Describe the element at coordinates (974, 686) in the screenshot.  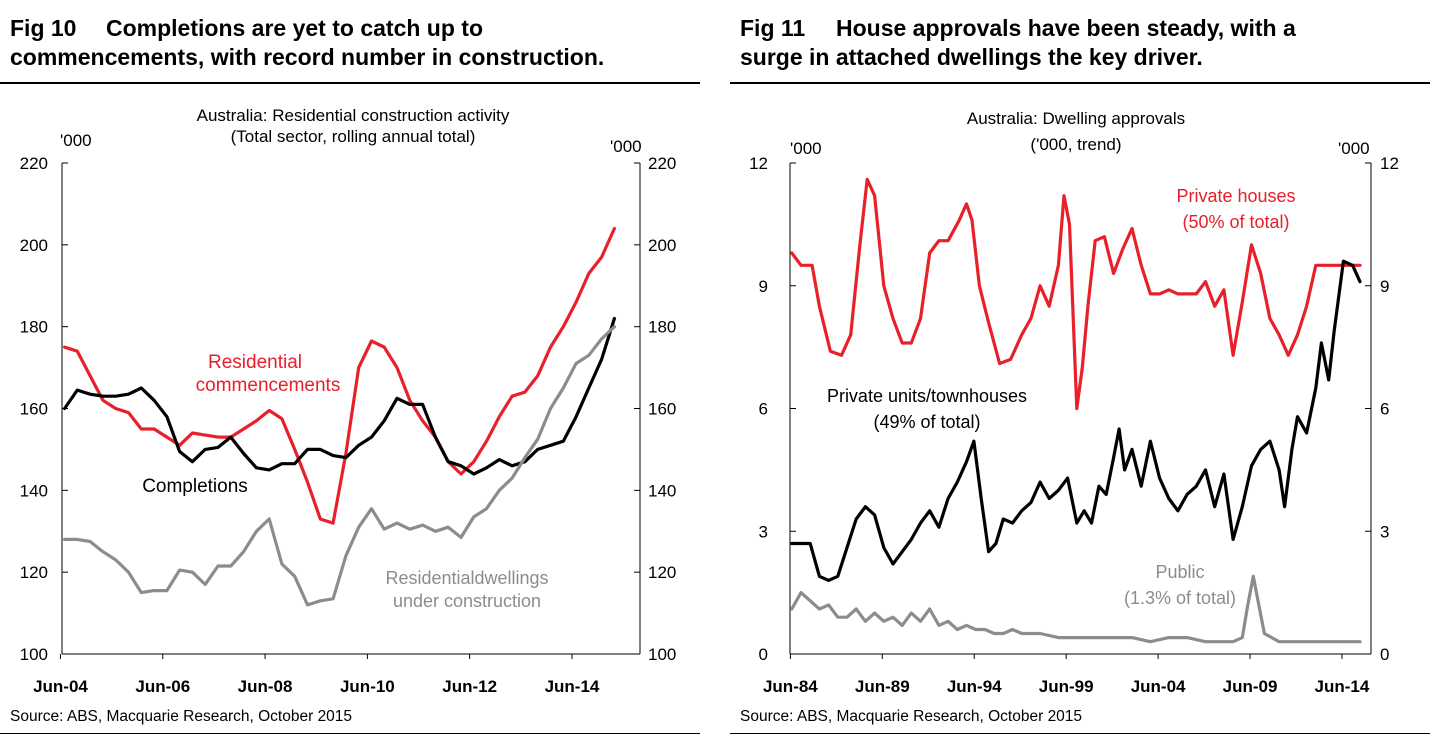
I see `x-tick-label: Jun-94` at that location.